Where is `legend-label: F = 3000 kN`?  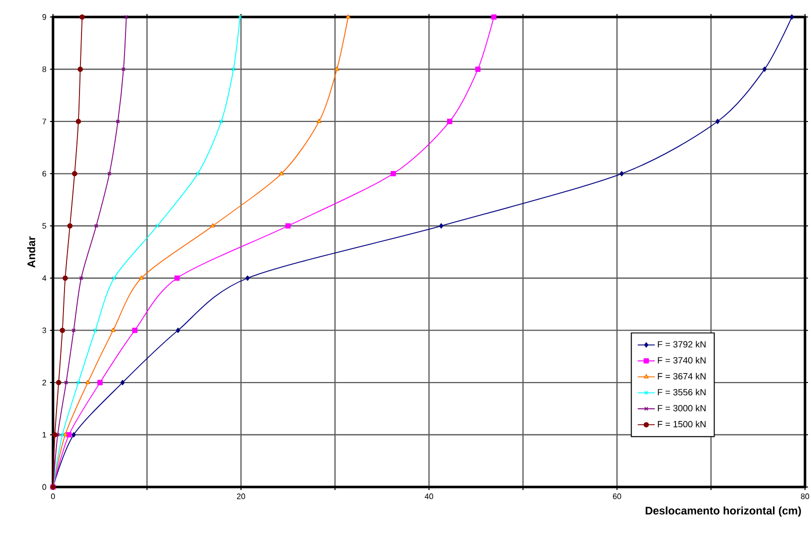 legend-label: F = 3000 kN is located at coordinates (682, 408).